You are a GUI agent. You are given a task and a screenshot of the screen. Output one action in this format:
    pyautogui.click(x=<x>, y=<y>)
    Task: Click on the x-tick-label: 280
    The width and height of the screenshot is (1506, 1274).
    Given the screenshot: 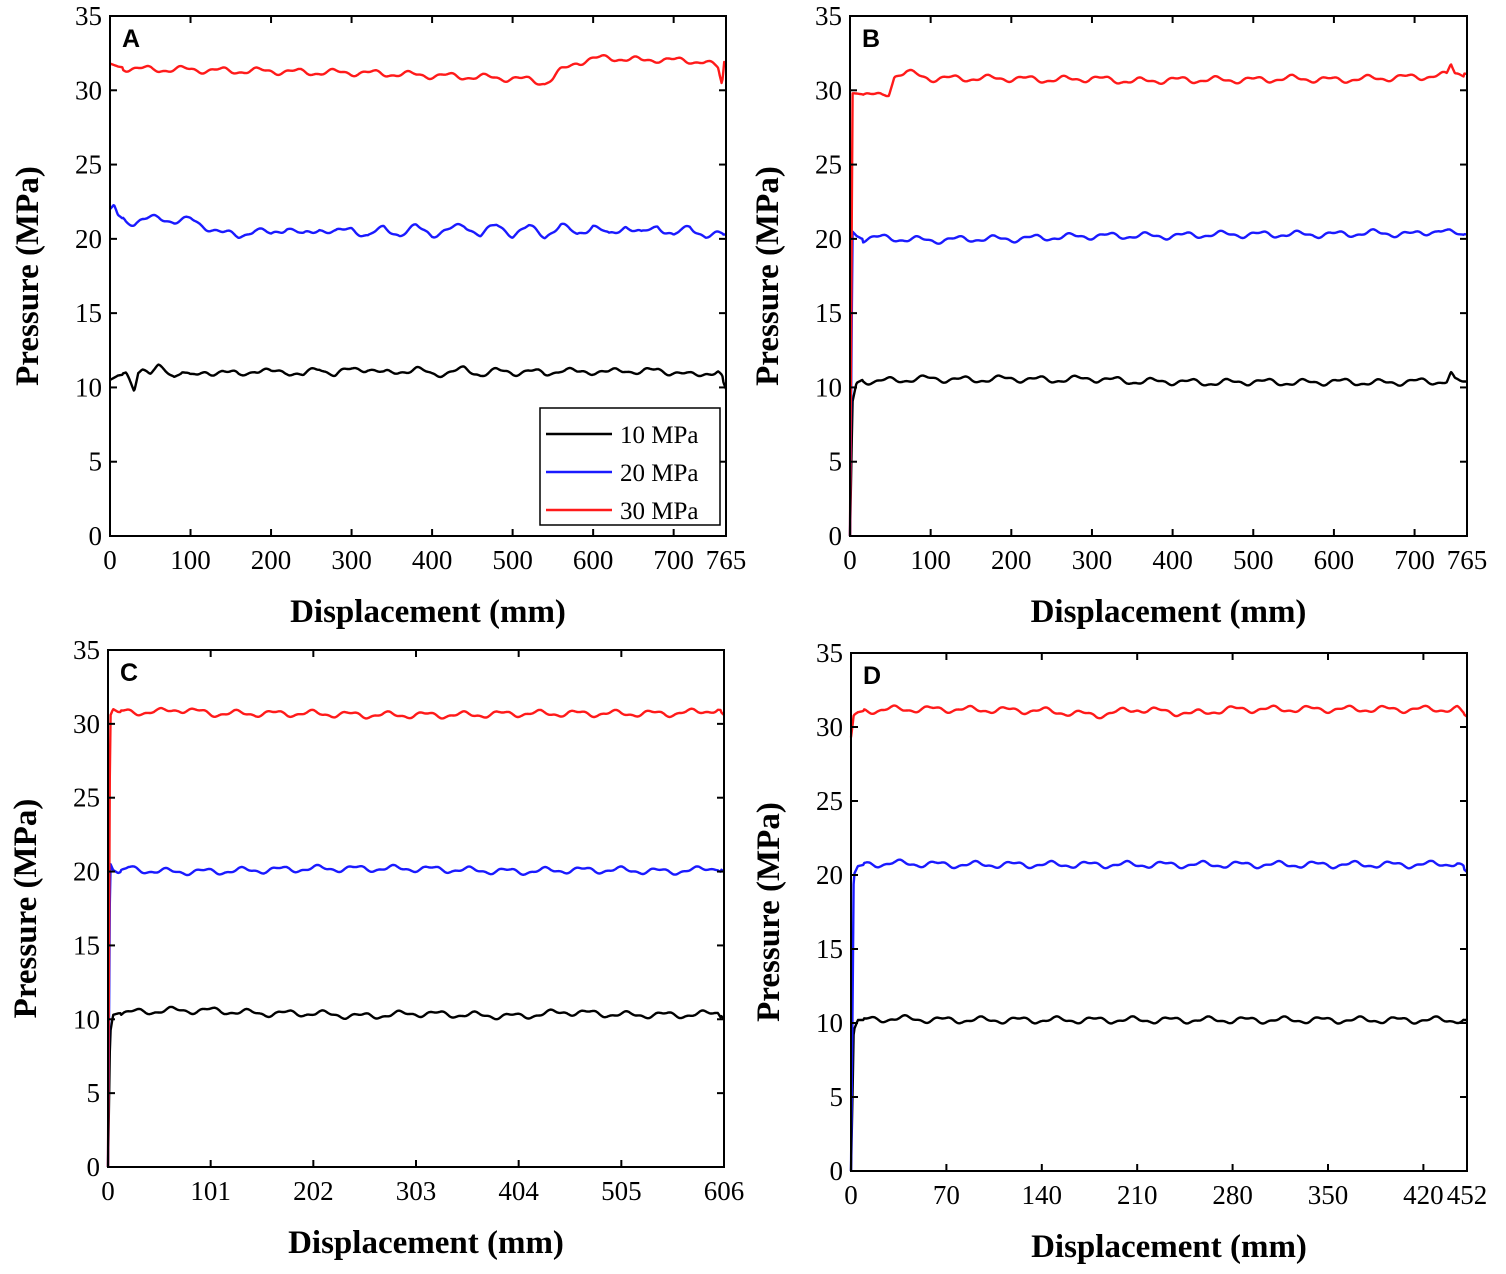 What is the action you would take?
    pyautogui.click(x=1232, y=1195)
    